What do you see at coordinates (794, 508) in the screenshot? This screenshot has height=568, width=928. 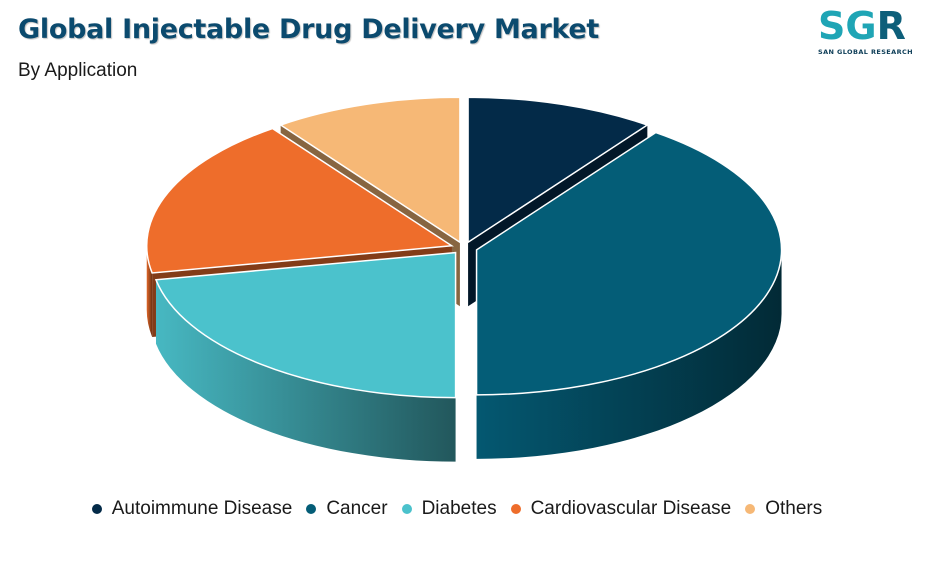 I see `legend-label-others: Others` at bounding box center [794, 508].